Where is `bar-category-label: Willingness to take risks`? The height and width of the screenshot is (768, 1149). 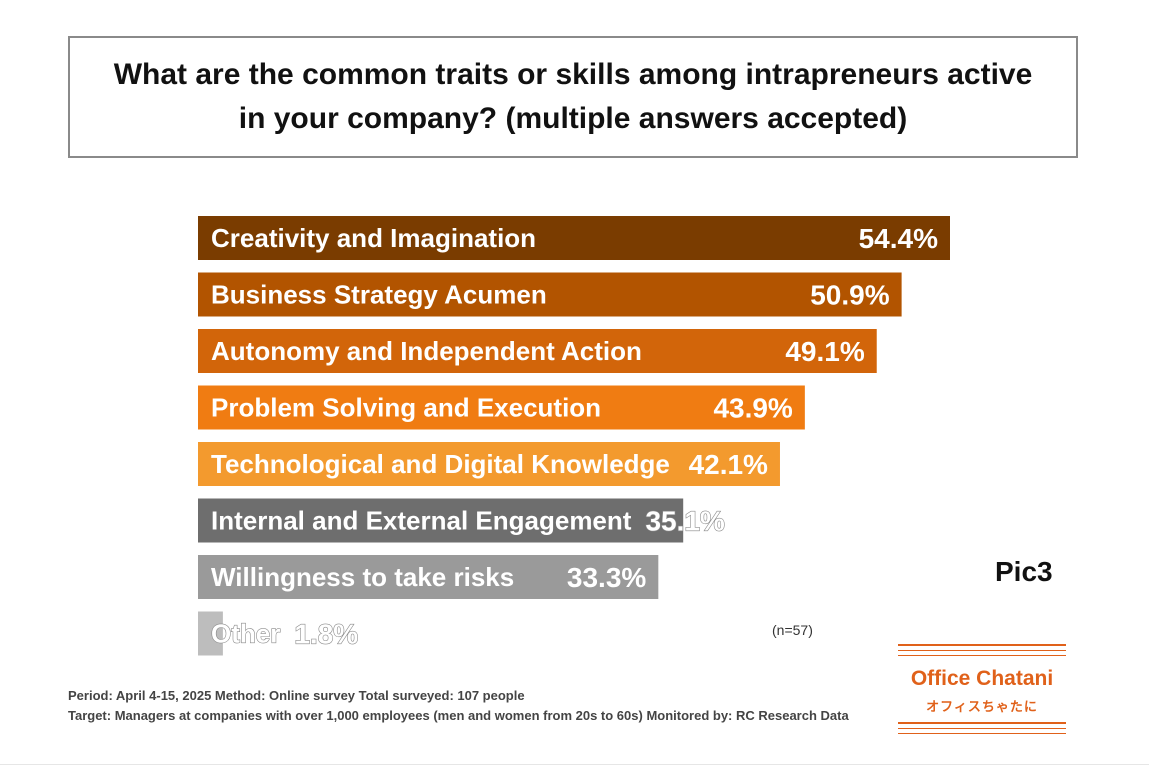
bar-category-label: Willingness to take risks is located at coordinates (362, 577).